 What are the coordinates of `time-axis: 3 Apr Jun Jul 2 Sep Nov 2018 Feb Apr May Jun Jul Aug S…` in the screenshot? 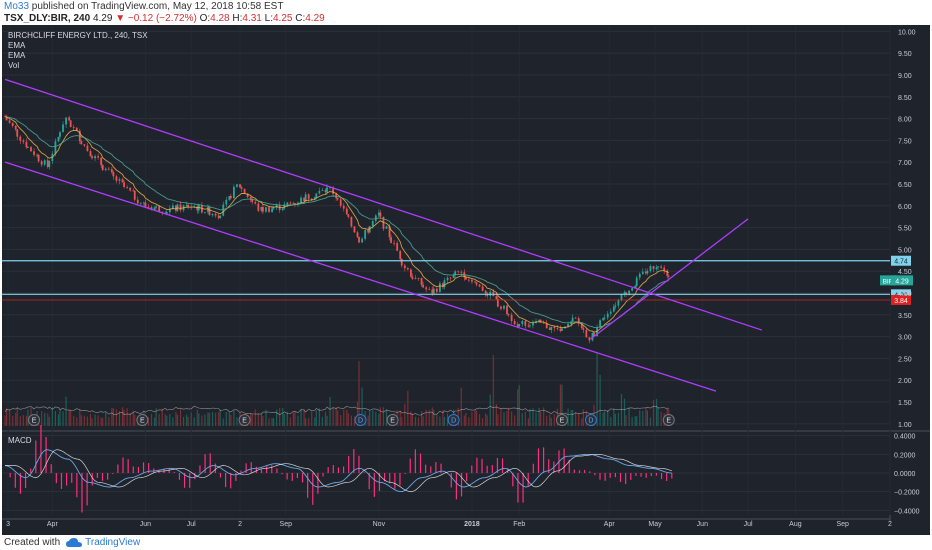 It's located at (447, 523).